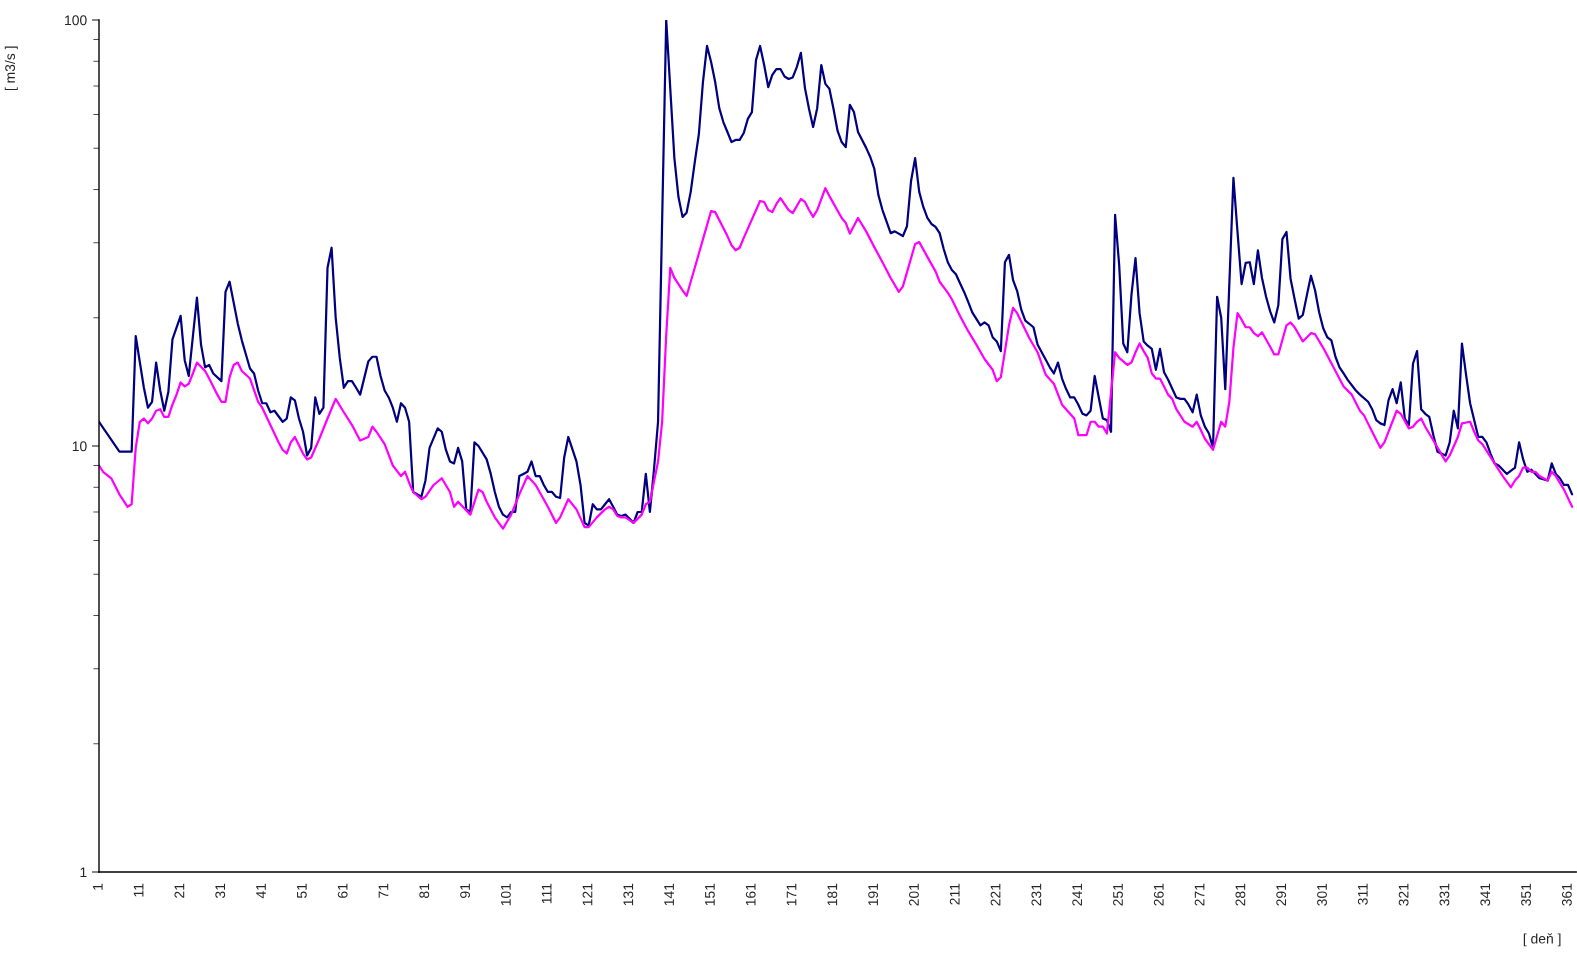  I want to click on x-tick-label: 11, so click(138, 890).